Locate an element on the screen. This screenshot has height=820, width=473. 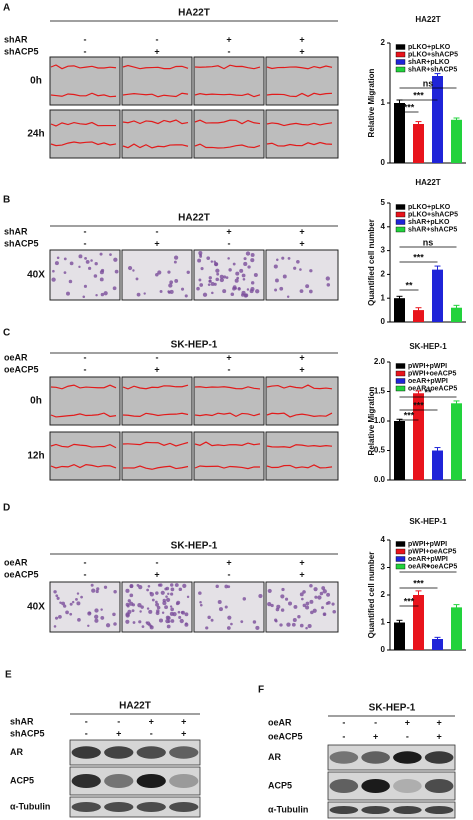
chart-title: SK-HEP-1 is located at coordinates (428, 521).